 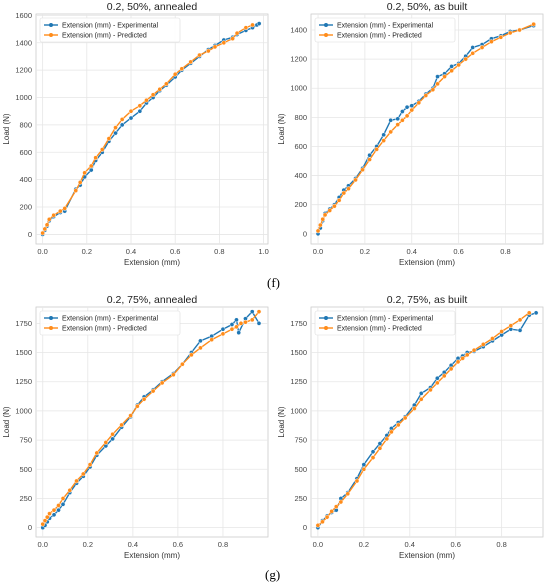 I want to click on y-tick-label: 1600, so click(x=23, y=15).